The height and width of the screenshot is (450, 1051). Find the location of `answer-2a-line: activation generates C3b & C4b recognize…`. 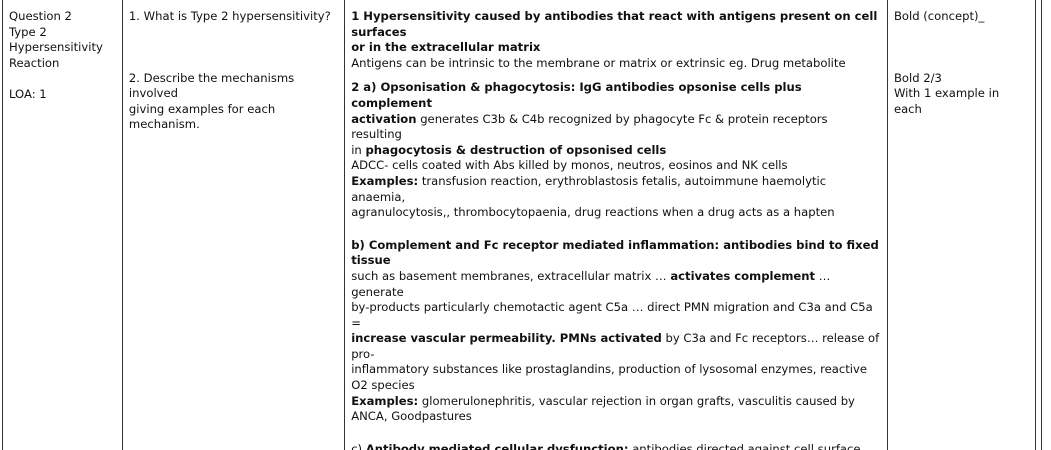

answer-2a-line: activation generates C3b & C4b recognize… is located at coordinates (616, 127).